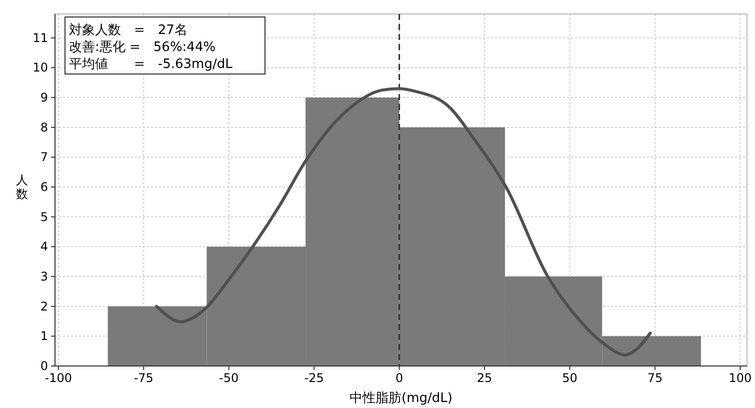 The height and width of the screenshot is (408, 755). What do you see at coordinates (142, 47) in the screenshot?
I see `annotation: 改善:悪化 = 56%:44%` at bounding box center [142, 47].